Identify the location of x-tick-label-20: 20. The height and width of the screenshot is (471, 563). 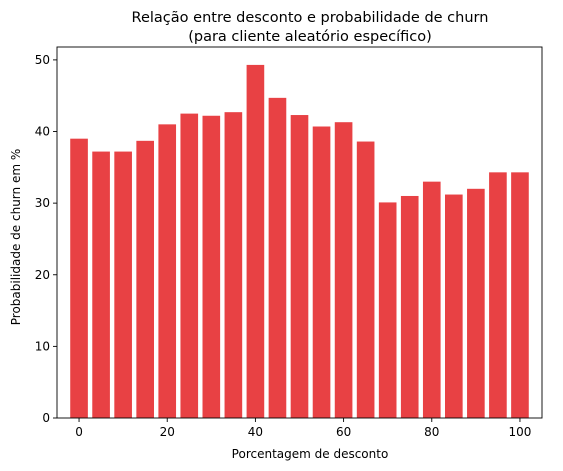
(167, 432).